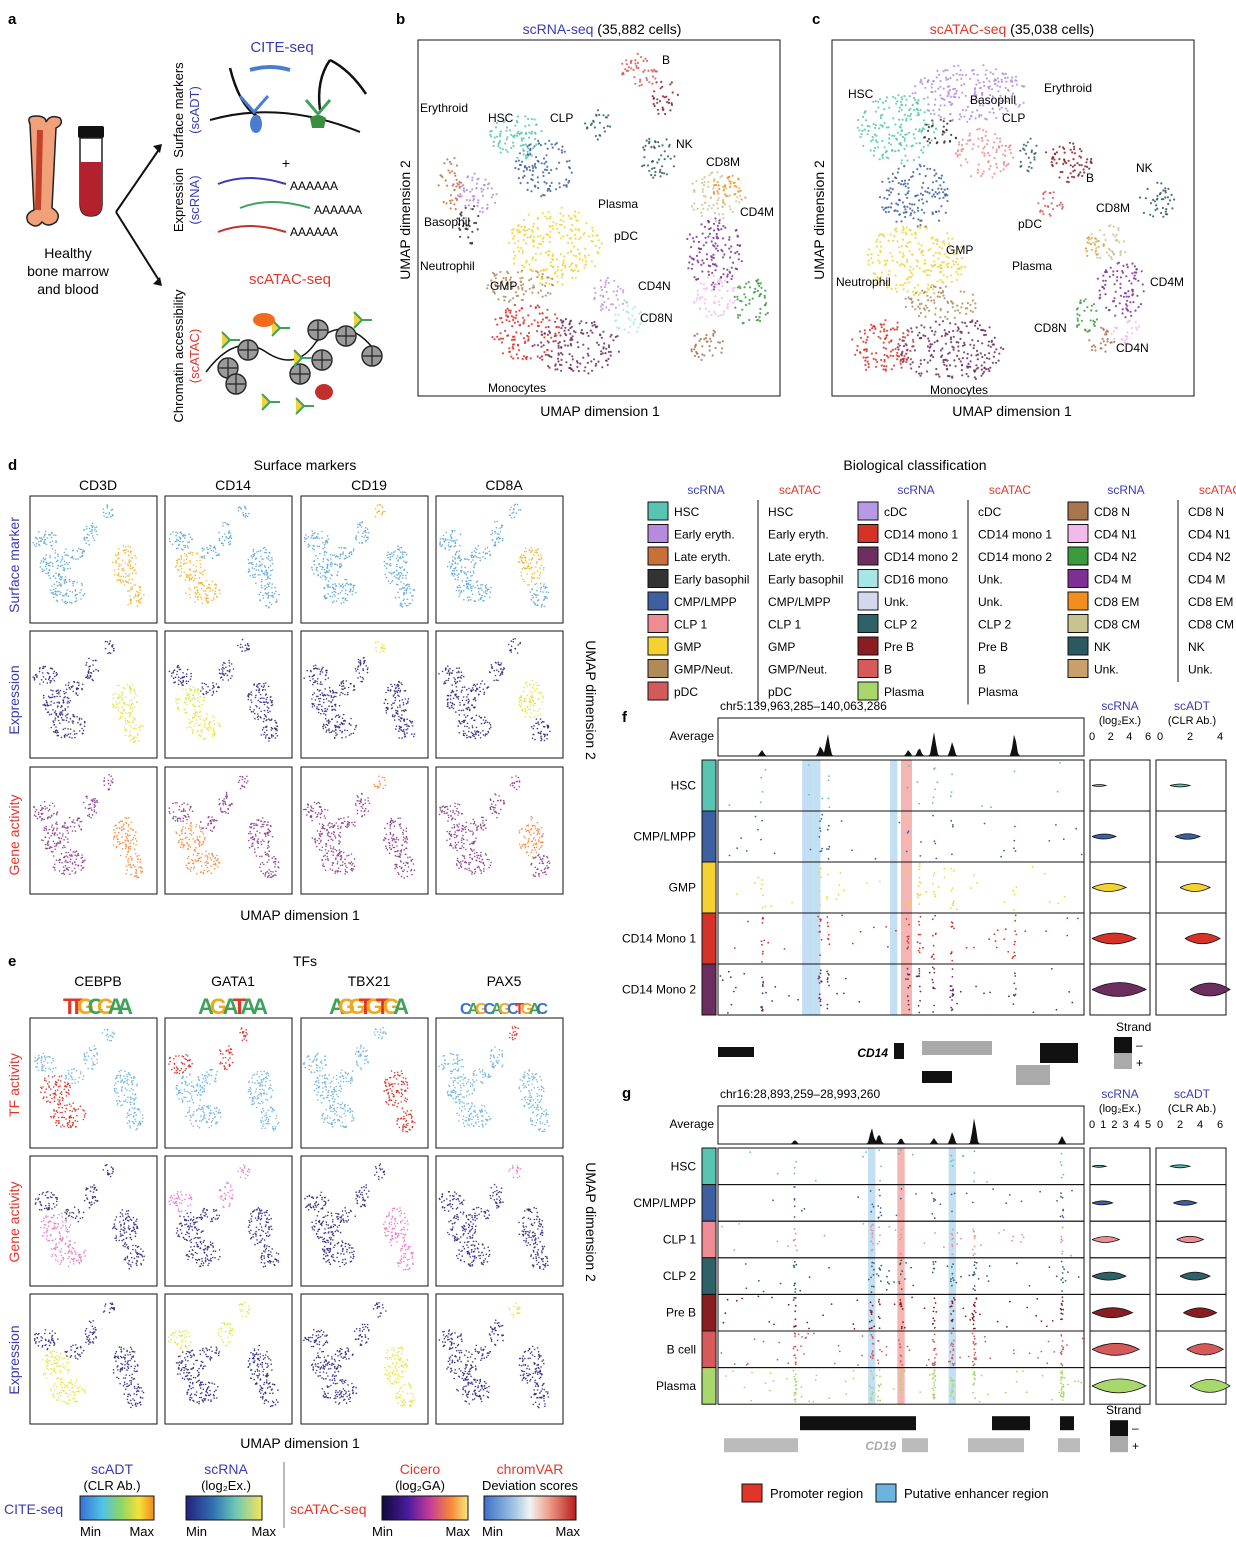 The width and height of the screenshot is (1236, 1545). Describe the element at coordinates (904, 692) in the screenshot. I see `legend-item-rna: Plasma` at that location.